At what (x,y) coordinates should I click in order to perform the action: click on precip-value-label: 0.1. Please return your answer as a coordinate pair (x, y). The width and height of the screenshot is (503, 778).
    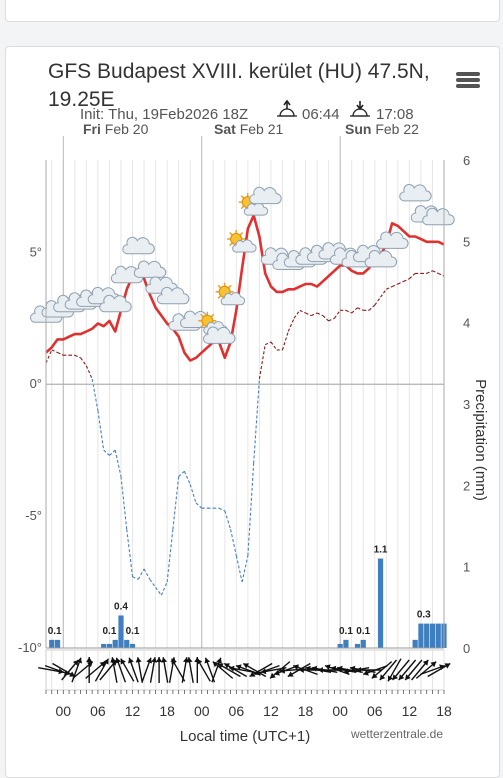
    Looking at the image, I should click on (55, 631).